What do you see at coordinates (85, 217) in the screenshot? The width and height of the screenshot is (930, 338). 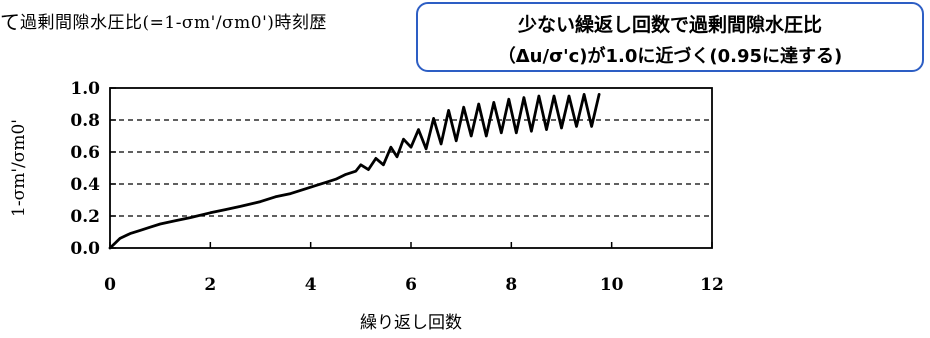 I see `y-tick-label-1: 0.2` at bounding box center [85, 217].